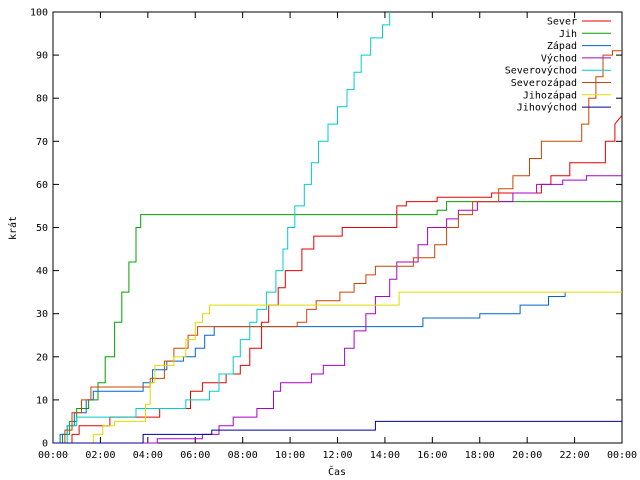 Image resolution: width=640 pixels, height=480 pixels. What do you see at coordinates (42, 271) in the screenshot?
I see `y-tick-label: 40` at bounding box center [42, 271].